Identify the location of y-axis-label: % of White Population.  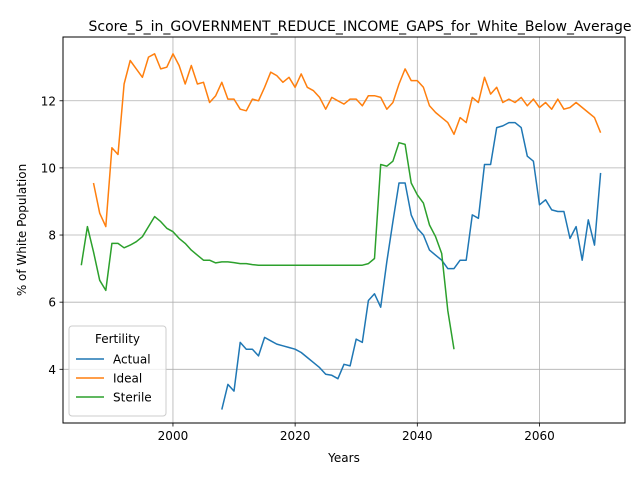
(22, 230).